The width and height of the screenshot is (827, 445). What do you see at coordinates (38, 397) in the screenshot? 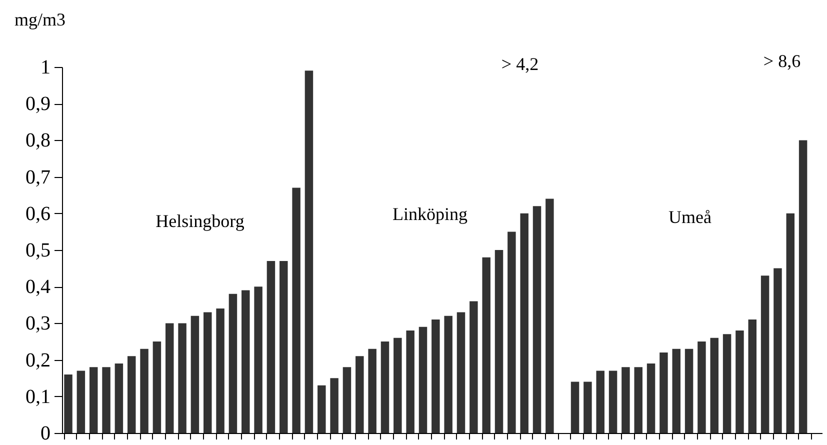
I see `y-tick-label: 0,1` at bounding box center [38, 397].